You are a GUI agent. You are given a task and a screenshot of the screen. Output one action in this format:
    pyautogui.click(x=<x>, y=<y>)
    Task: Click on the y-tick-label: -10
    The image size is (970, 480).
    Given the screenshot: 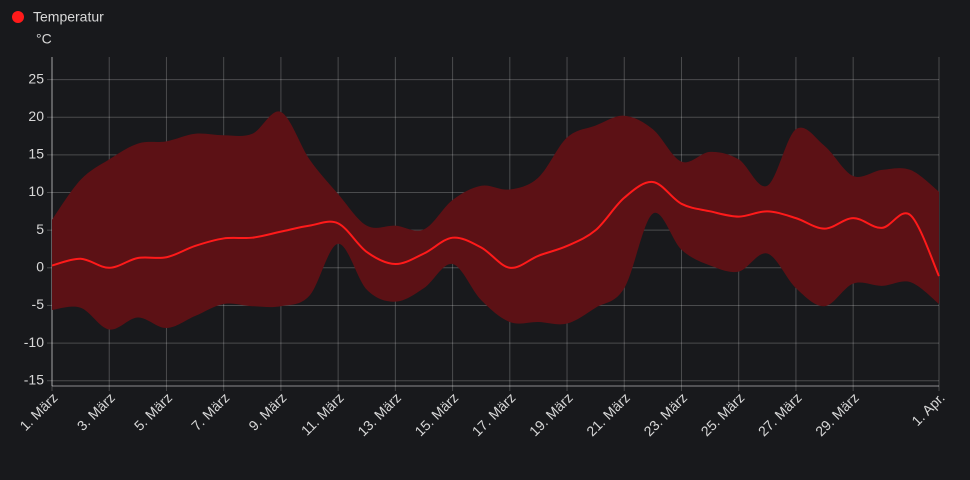 What is the action you would take?
    pyautogui.click(x=34, y=342)
    